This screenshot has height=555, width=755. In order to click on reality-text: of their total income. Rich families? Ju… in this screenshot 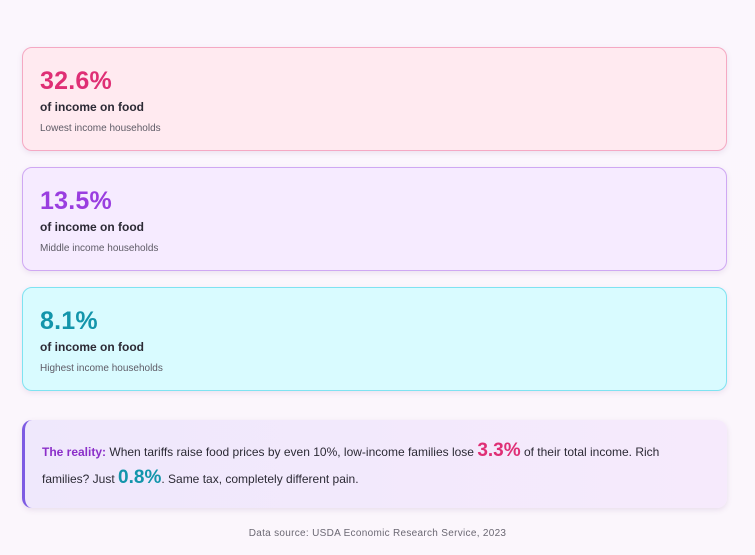, I will do `click(351, 465)`.